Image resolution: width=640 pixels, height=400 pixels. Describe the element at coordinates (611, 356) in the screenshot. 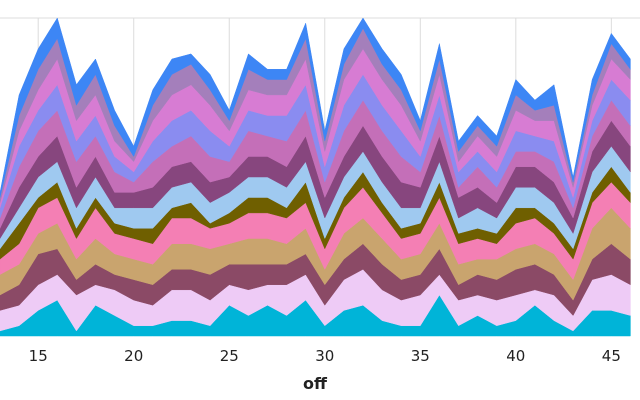

I see `x-tick-label-45: 45` at that location.